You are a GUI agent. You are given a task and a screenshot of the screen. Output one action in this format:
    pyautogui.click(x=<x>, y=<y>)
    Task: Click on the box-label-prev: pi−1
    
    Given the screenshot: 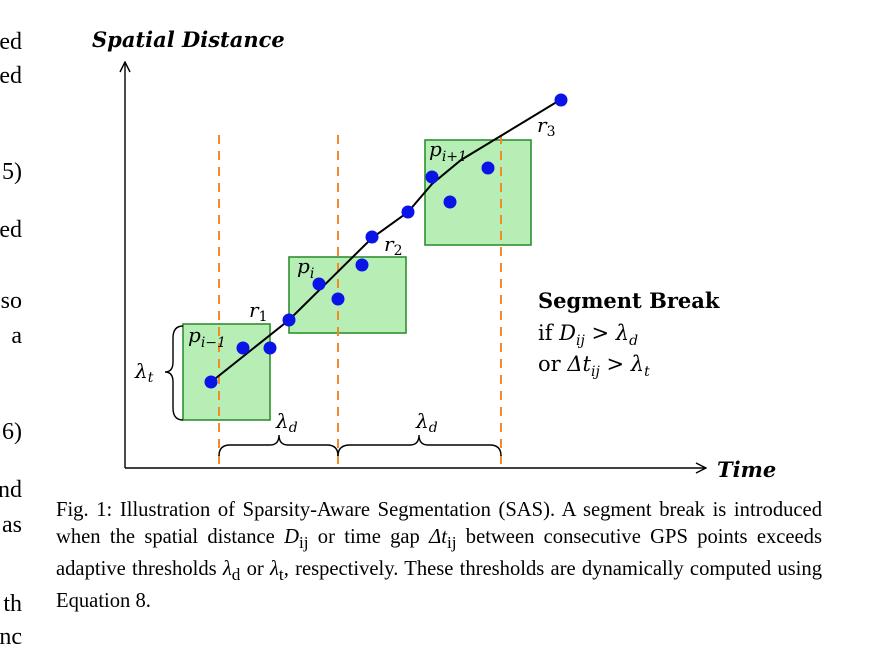 What is the action you would take?
    pyautogui.click(x=207, y=337)
    